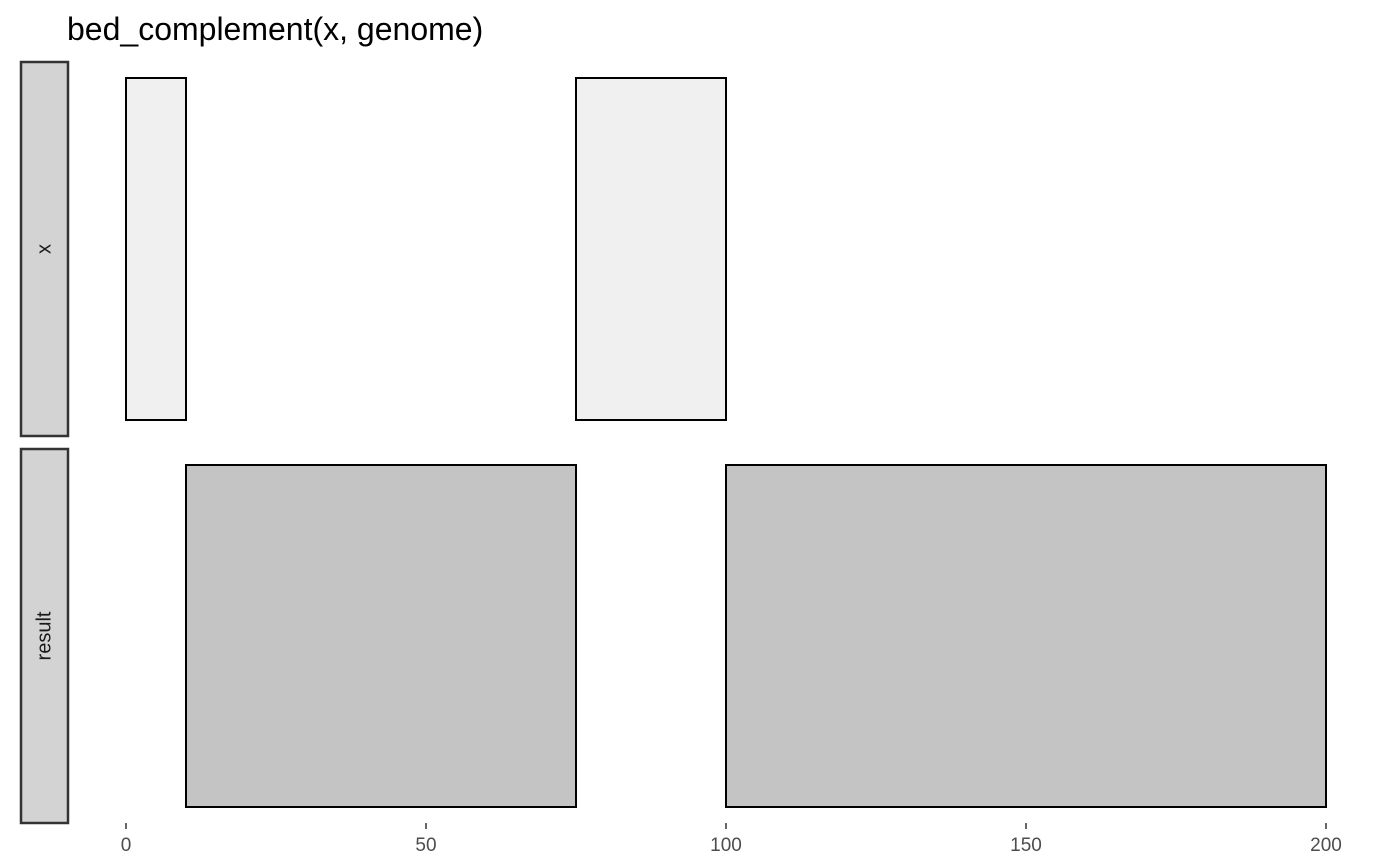 Image resolution: width=1400 pixels, height=866 pixels. I want to click on facet-strip-label: x, so click(45, 249).